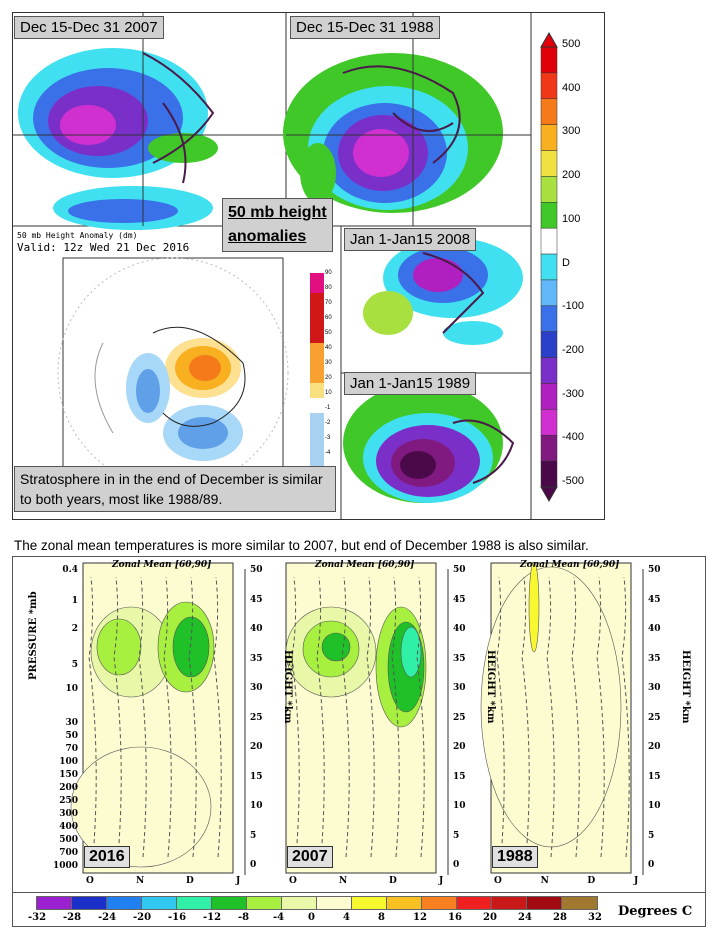 Image resolution: width=718 pixels, height=932 pixels. What do you see at coordinates (267, 236) in the screenshot?
I see `title-line-2: anomalies` at bounding box center [267, 236].